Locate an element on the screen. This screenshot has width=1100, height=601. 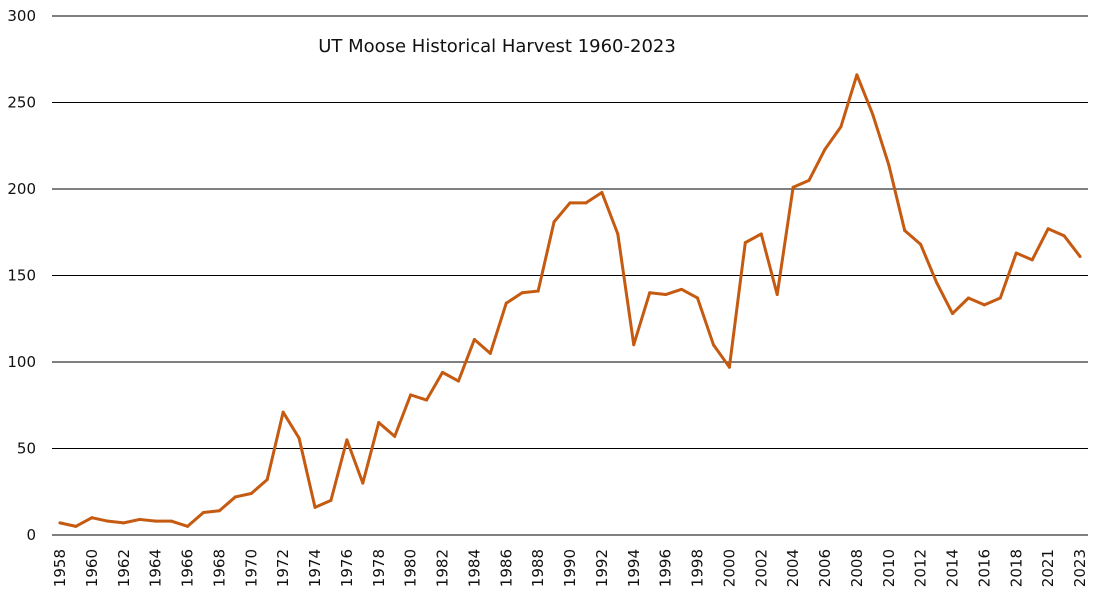
x-tick-label: 1964 is located at coordinates (156, 568).